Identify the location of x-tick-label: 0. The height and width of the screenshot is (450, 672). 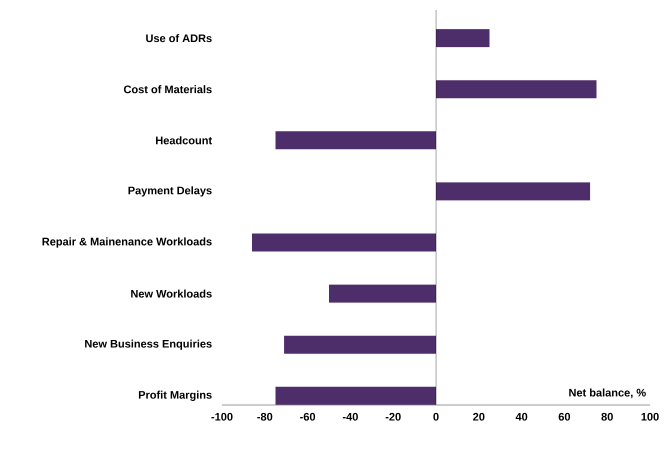
(436, 416).